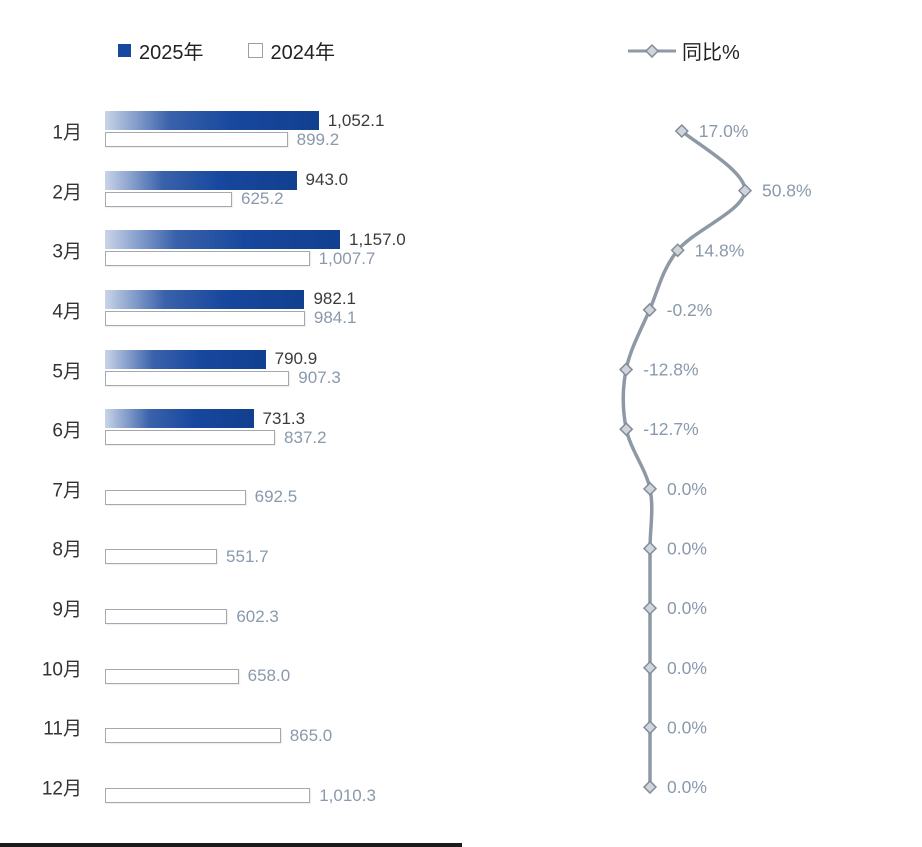 This screenshot has height=847, width=922. Describe the element at coordinates (356, 120) in the screenshot. I see `bar-2025-value-label: 1,052.1` at that location.